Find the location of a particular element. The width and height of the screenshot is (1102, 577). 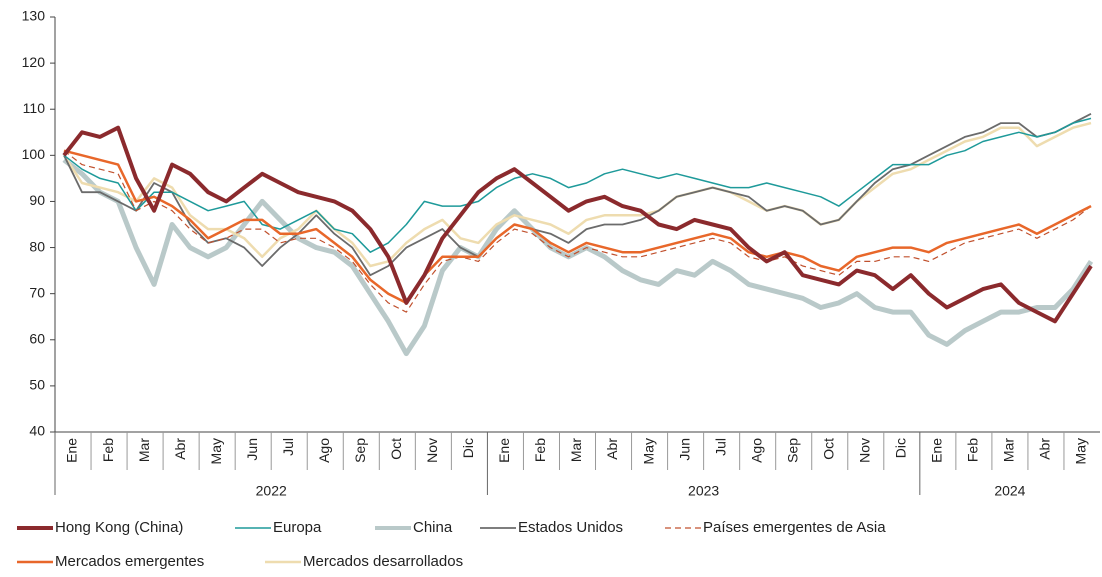

y-tick-label: 80 is located at coordinates (37, 246).